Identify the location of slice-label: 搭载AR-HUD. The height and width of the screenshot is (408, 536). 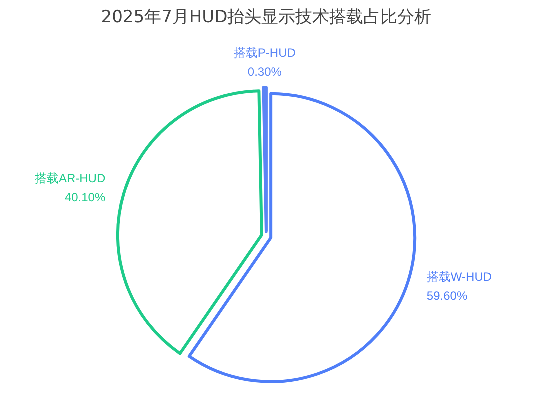
(70, 179).